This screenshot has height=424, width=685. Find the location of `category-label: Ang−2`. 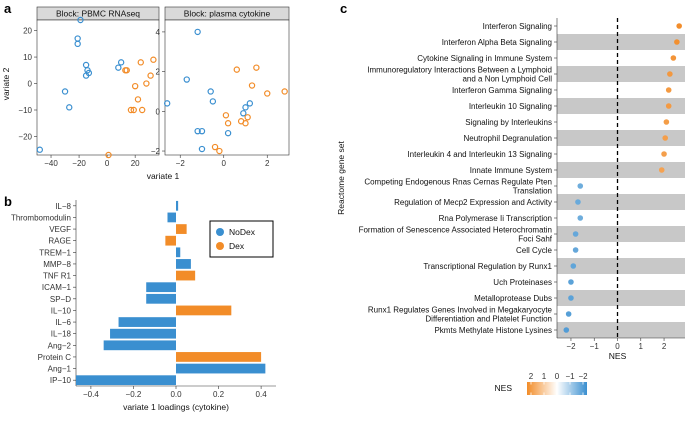

category-label: Ang−2 is located at coordinates (60, 345).